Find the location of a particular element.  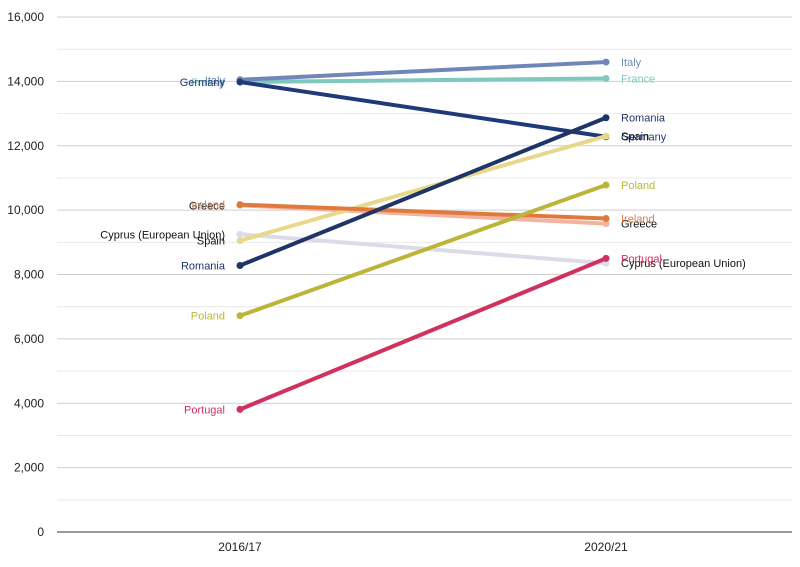

y-tick-label: 16,000 is located at coordinates (25, 17).